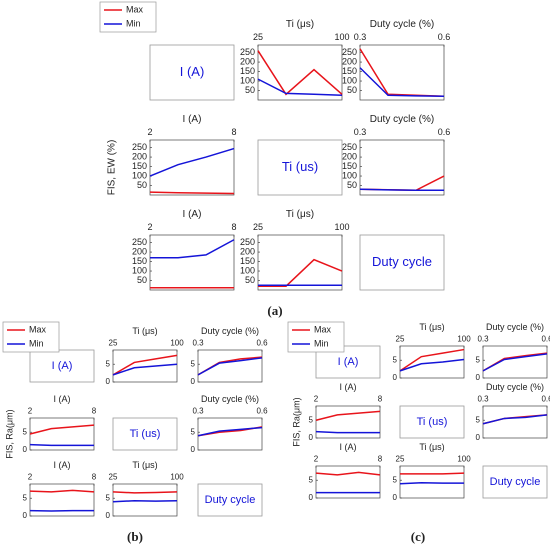 This screenshot has width=550, height=549. I want to click on panel-label: (b), so click(135, 536).